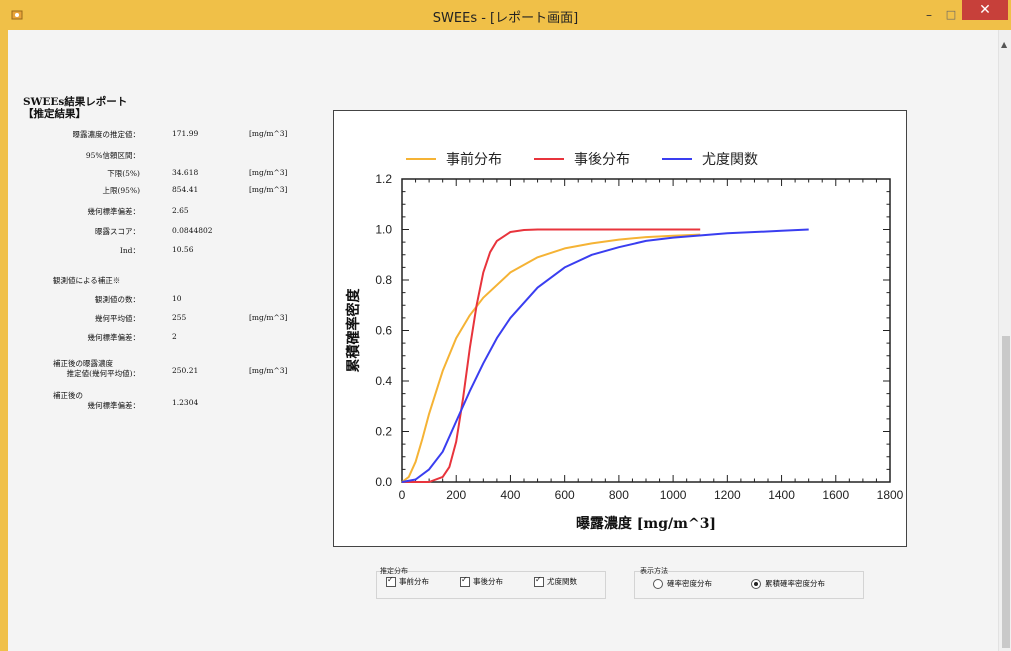 This screenshot has width=1011, height=651. I want to click on y-tick-label: 0.6, so click(383, 331).